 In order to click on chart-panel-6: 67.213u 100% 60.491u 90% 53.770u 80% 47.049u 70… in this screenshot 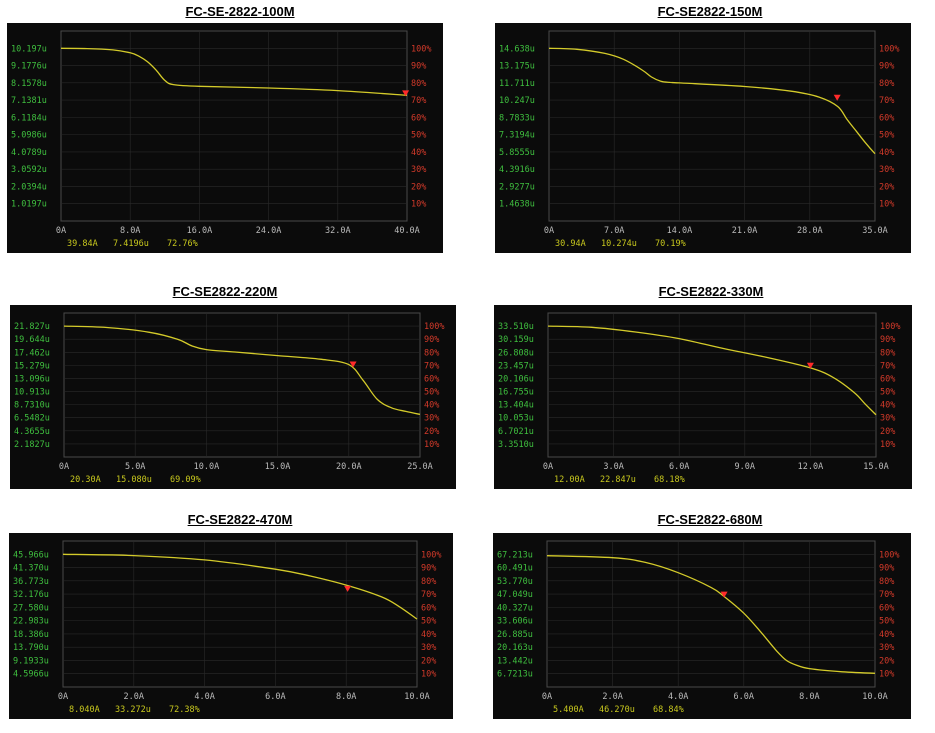, I will do `click(702, 626)`.